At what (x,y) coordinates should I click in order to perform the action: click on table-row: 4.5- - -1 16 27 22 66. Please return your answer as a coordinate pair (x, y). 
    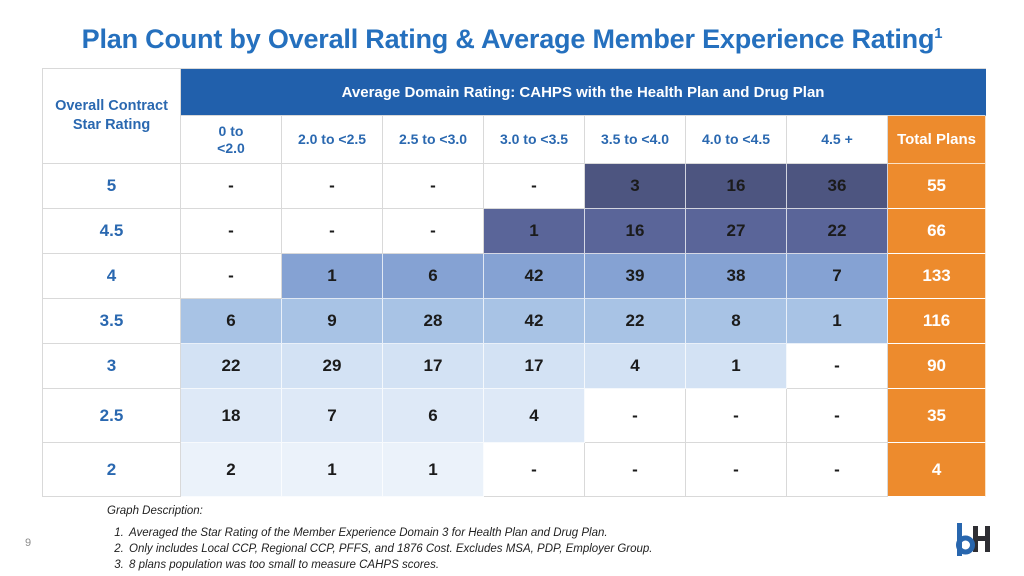
    Looking at the image, I should click on (515, 231).